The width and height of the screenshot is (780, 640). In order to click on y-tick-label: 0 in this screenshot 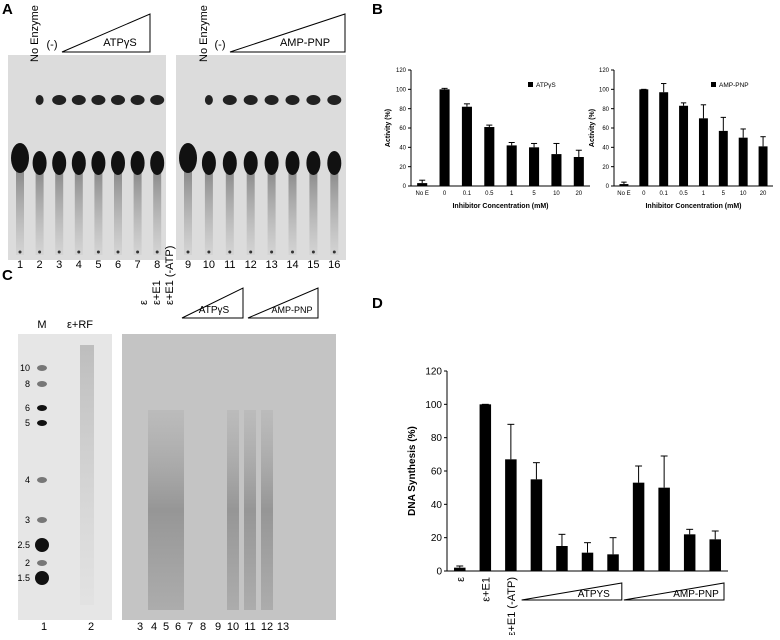, I will do `click(608, 187)`.